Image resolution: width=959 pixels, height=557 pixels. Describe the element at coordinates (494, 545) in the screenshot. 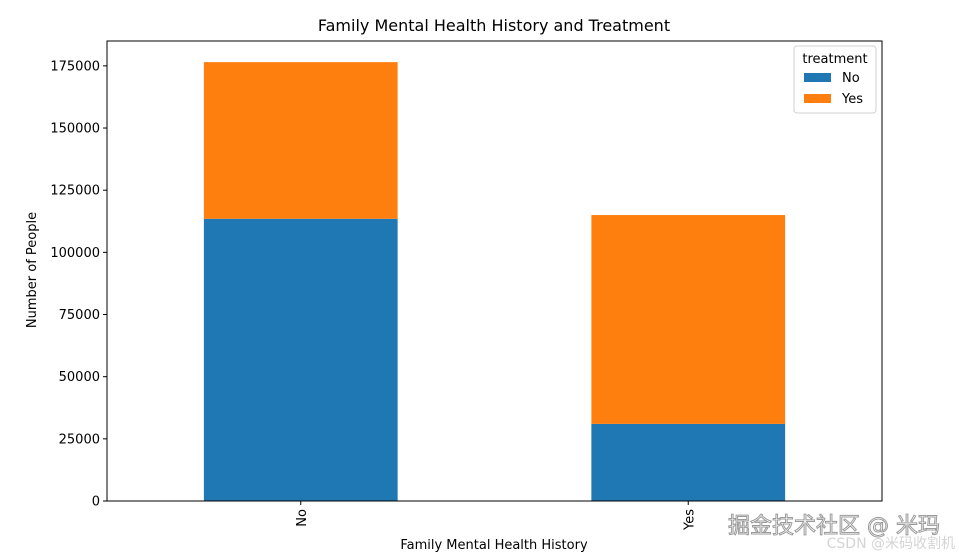

I see `x-axis-label: Family Mental Health History` at that location.